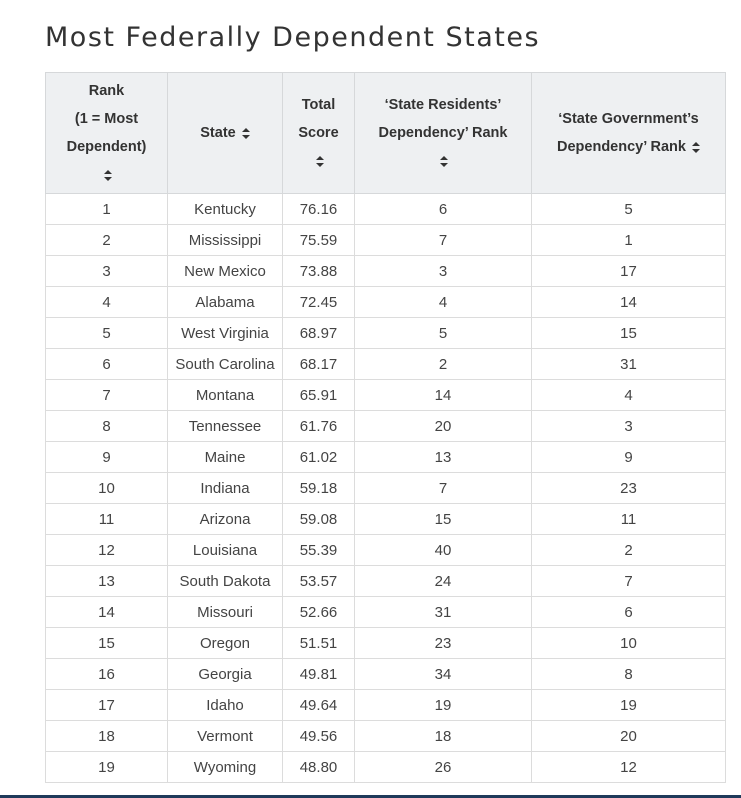 The height and width of the screenshot is (798, 741). What do you see at coordinates (443, 519) in the screenshot?
I see `cell-residents: 15` at bounding box center [443, 519].